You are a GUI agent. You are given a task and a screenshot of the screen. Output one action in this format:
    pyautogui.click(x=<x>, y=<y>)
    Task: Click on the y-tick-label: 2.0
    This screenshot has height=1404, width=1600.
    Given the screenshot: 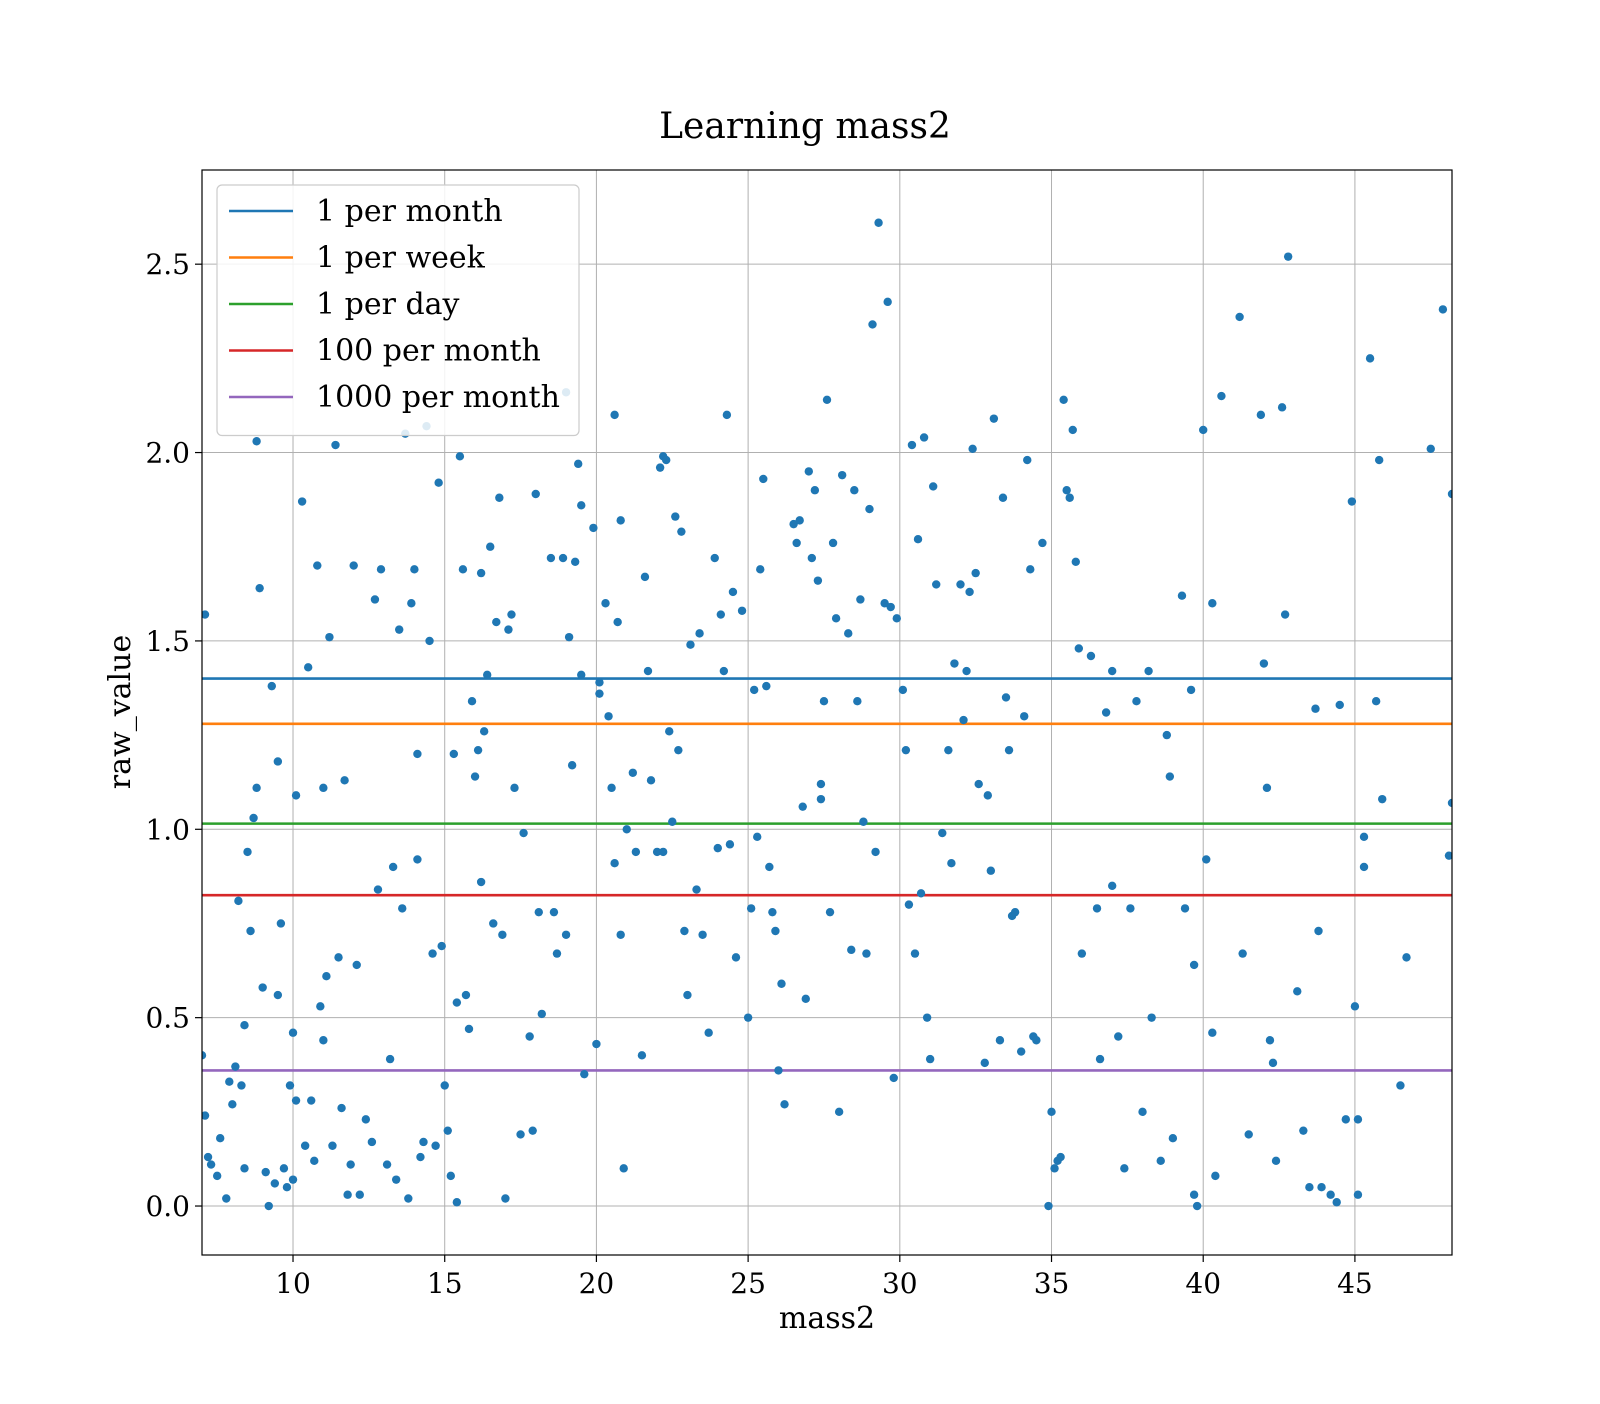 What is the action you would take?
    pyautogui.click(x=167, y=453)
    